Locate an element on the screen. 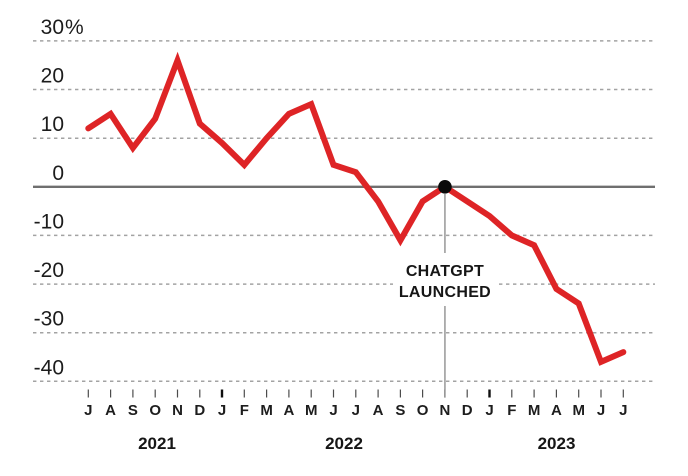 This screenshot has width=688, height=476. y-axis-tick-label: -10 is located at coordinates (49, 221).